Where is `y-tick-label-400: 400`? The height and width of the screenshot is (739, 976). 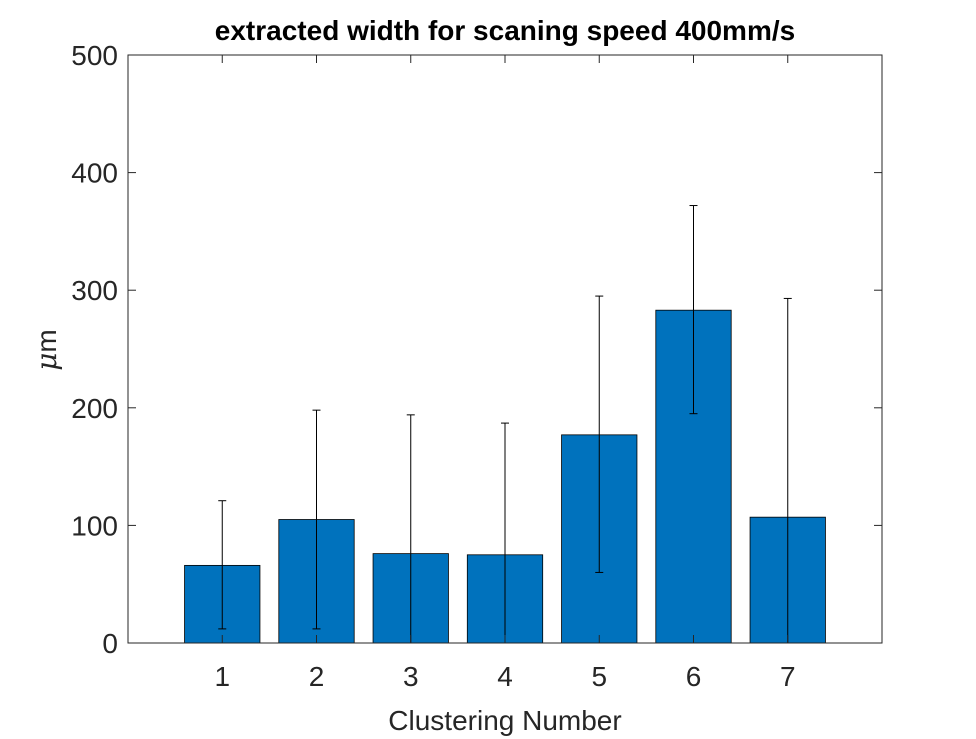 y-tick-label-400: 400 is located at coordinates (94, 173).